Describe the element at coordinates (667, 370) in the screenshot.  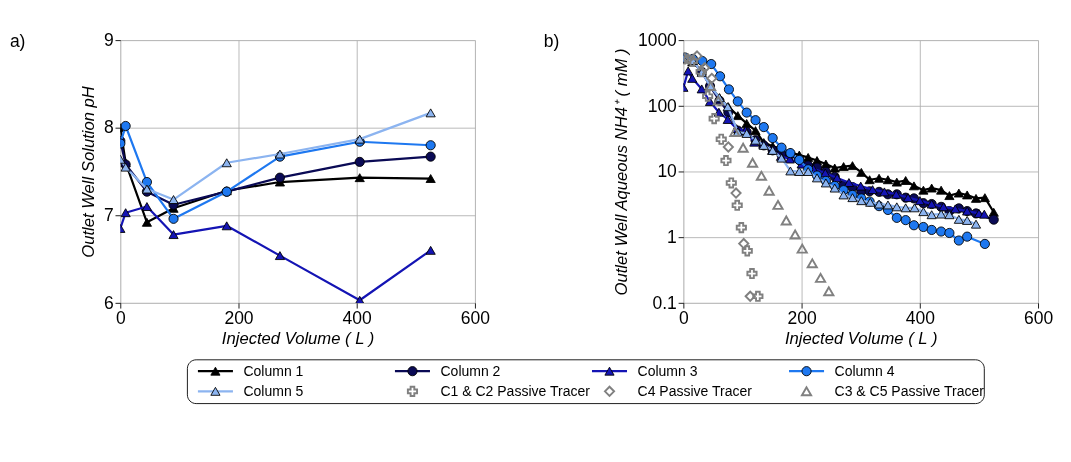
I see `legend-label: Column 3` at that location.